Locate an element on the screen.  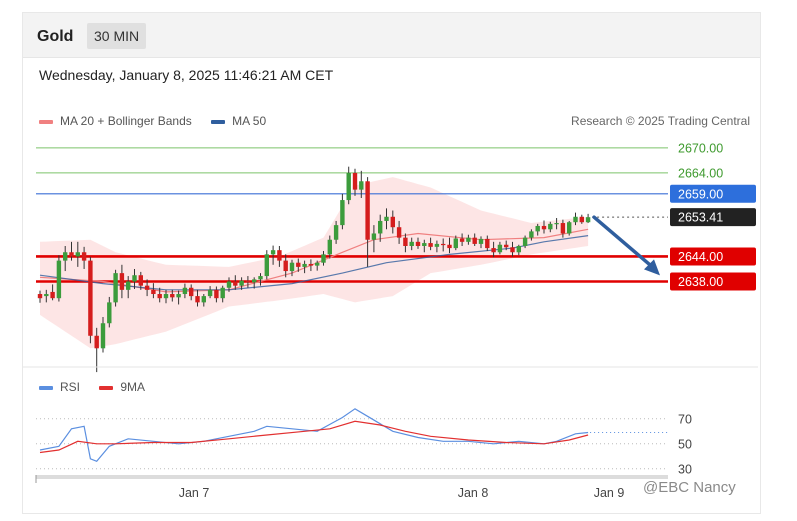
legend-item-rsi: RSI is located at coordinates (59, 387).